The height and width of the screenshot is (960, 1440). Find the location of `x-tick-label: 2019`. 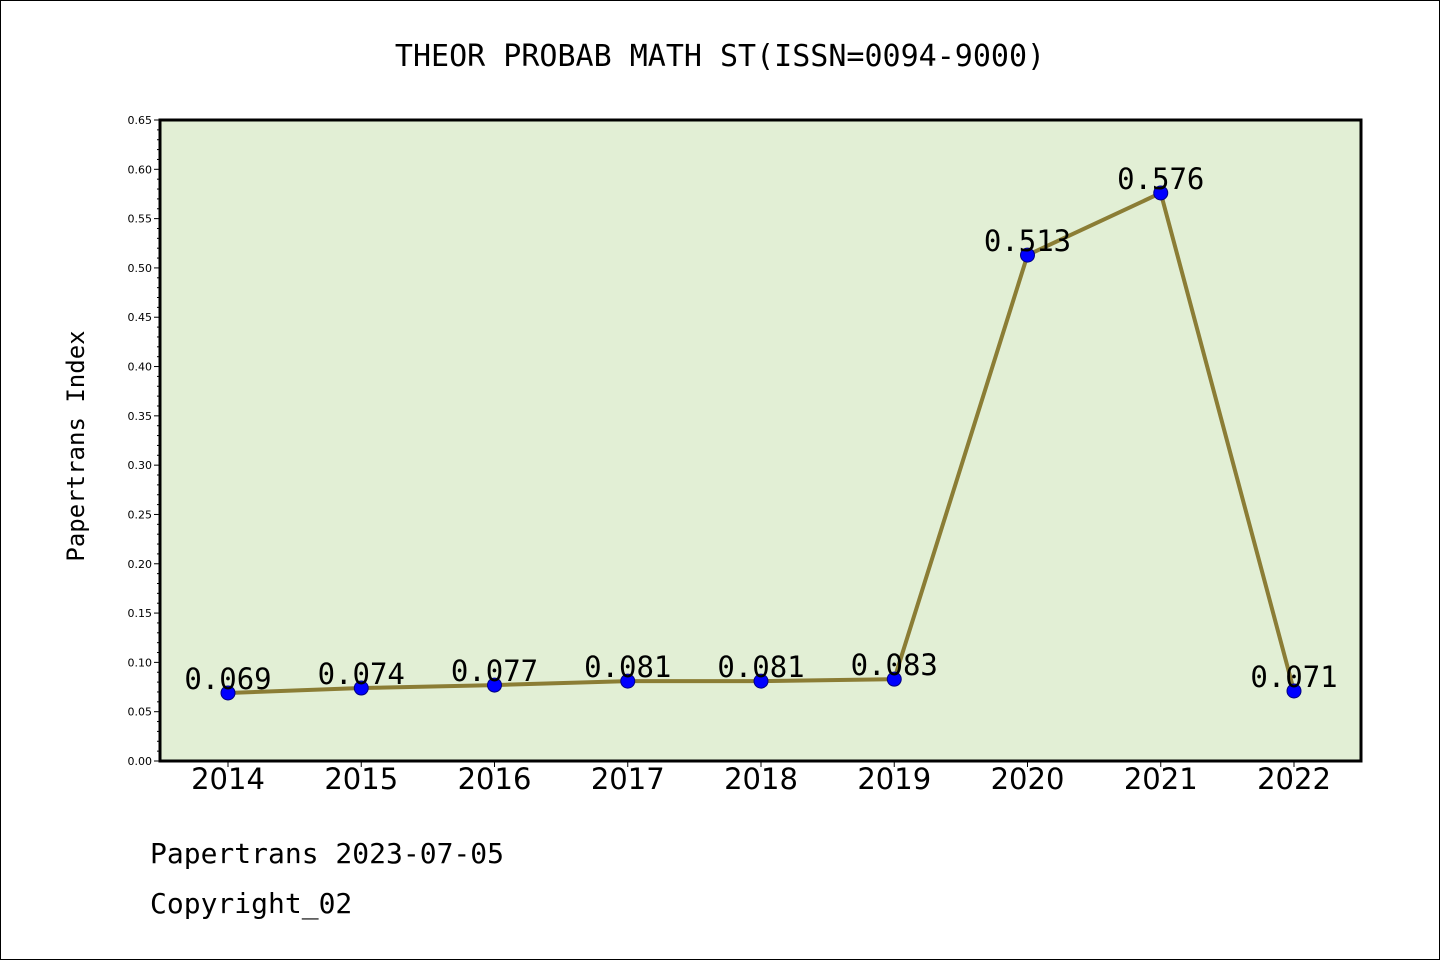

x-tick-label: 2019 is located at coordinates (894, 779).